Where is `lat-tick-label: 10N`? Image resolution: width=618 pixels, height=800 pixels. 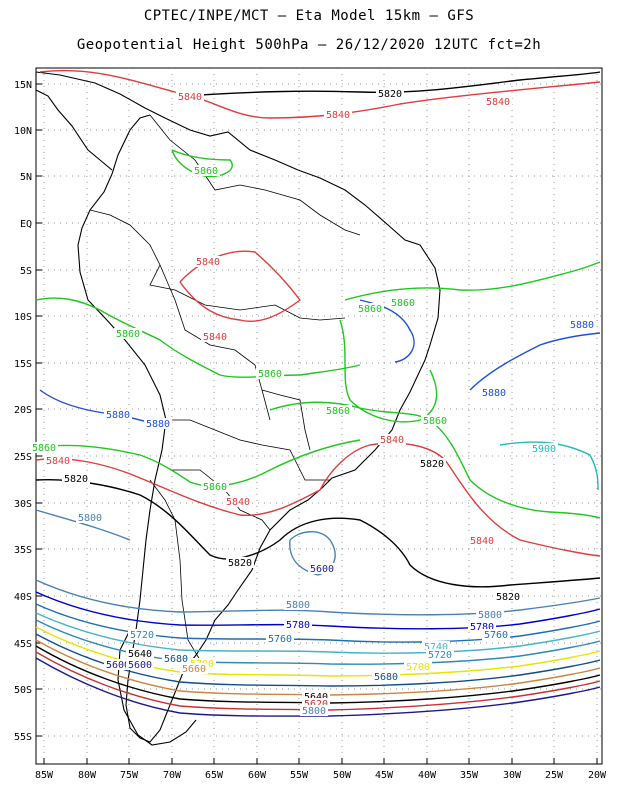
lat-tick-label: 10N is located at coordinates (23, 131).